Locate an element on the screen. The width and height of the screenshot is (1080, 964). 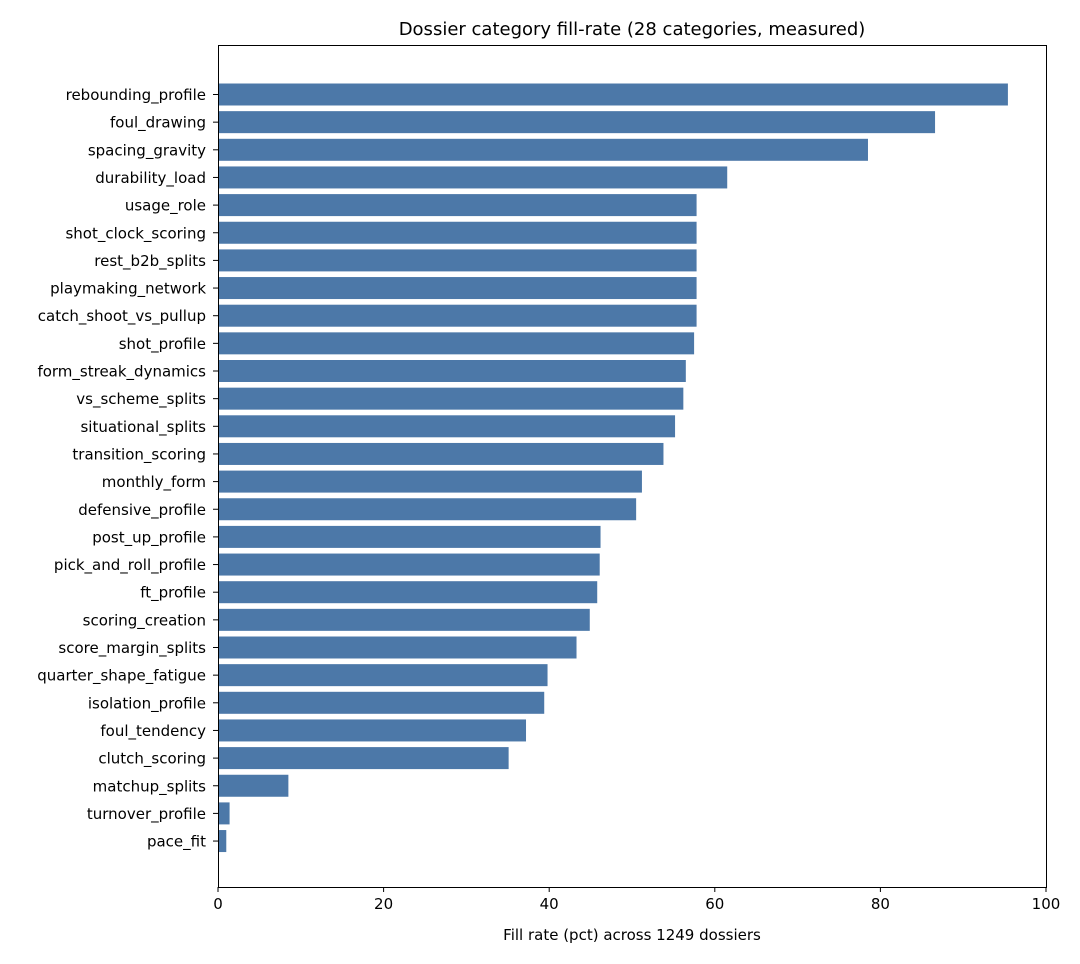
x-tick-label: 0 is located at coordinates (218, 904).